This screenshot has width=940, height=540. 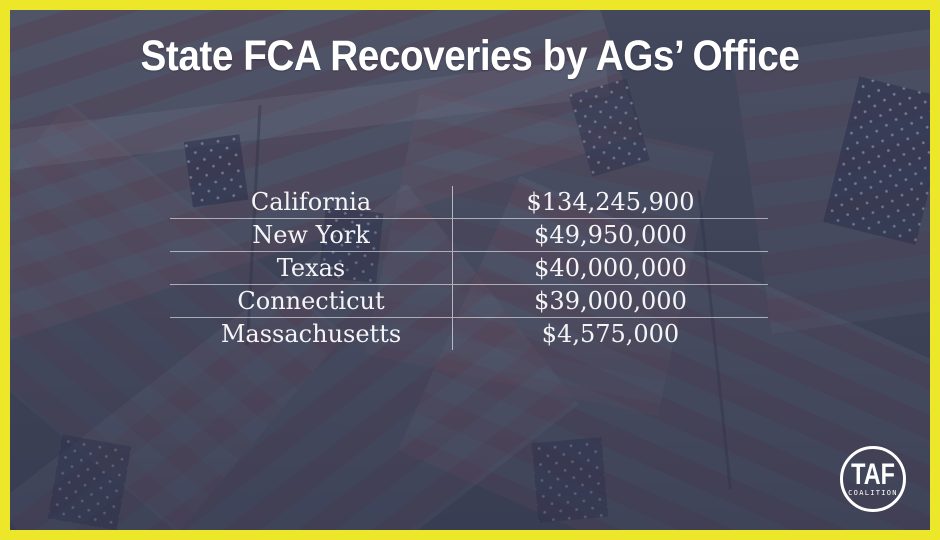 What do you see at coordinates (469, 202) in the screenshot?
I see `table-row: California $134,245,900` at bounding box center [469, 202].